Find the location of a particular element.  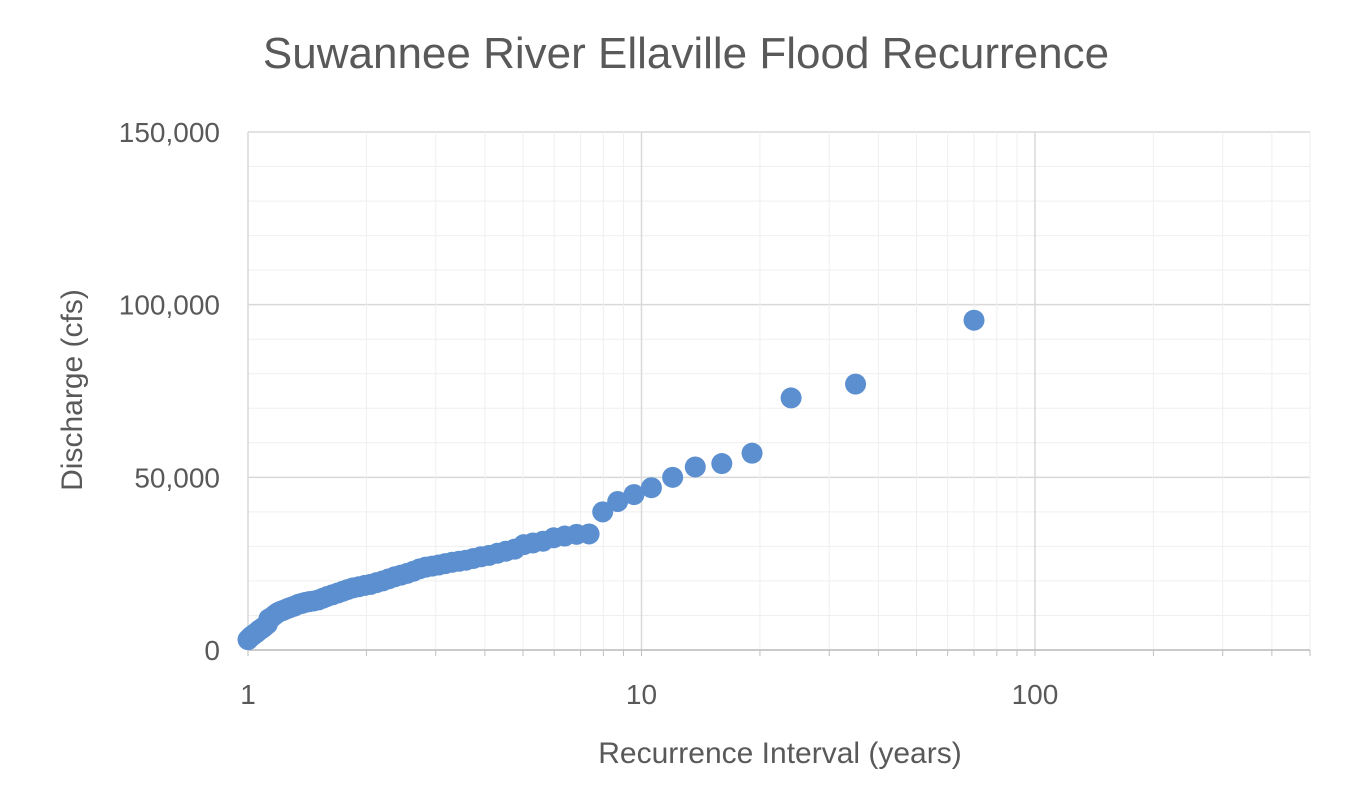

y-tick-label: 50,000 is located at coordinates (177, 477).